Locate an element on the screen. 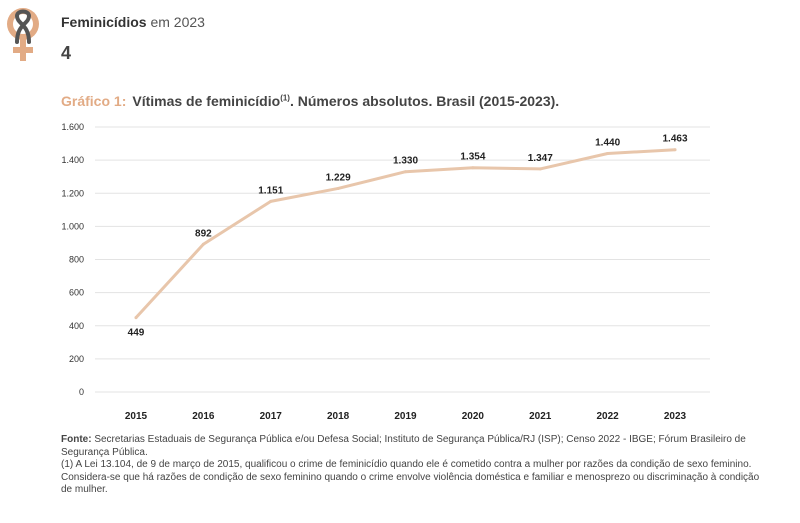 The image size is (800, 523). data-label: 1.229 is located at coordinates (338, 177).